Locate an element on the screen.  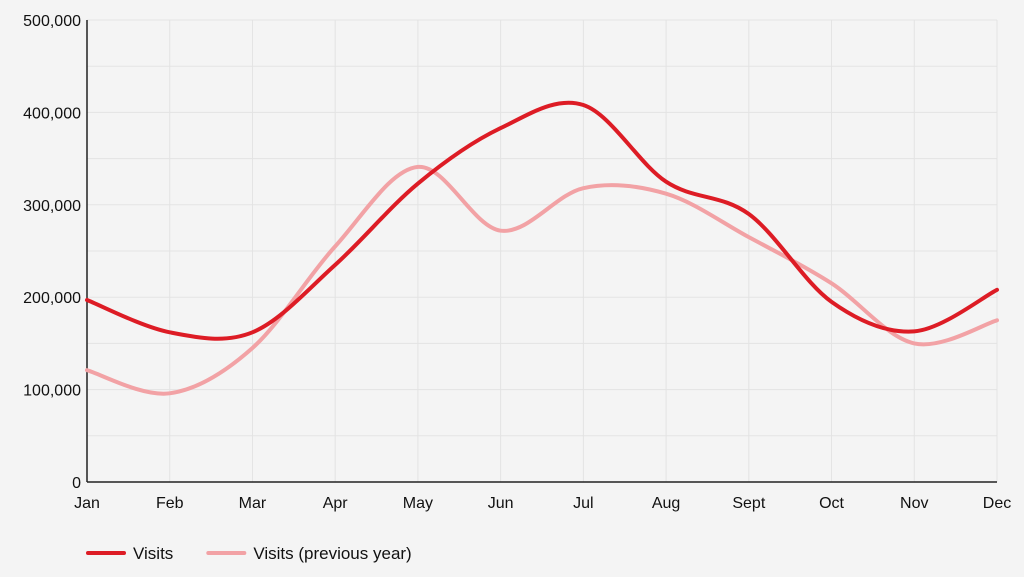
y-tick-label: 200,000 is located at coordinates (52, 298).